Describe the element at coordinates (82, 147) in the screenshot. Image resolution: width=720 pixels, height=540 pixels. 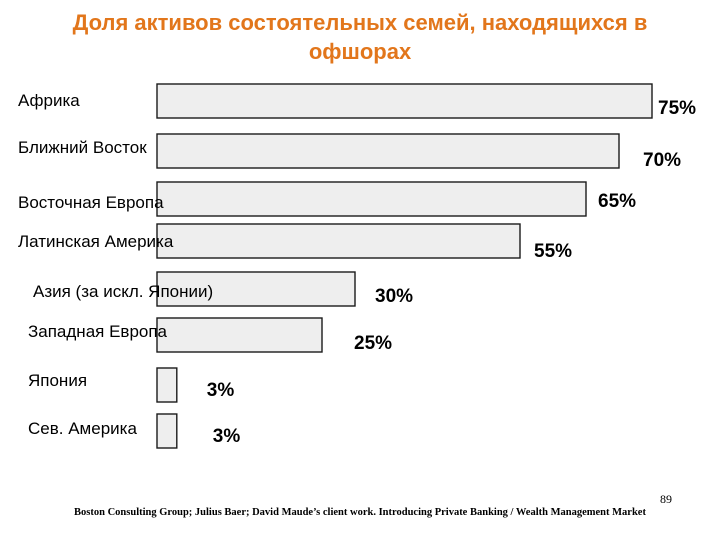
I see `category-label: Ближний Восток` at that location.